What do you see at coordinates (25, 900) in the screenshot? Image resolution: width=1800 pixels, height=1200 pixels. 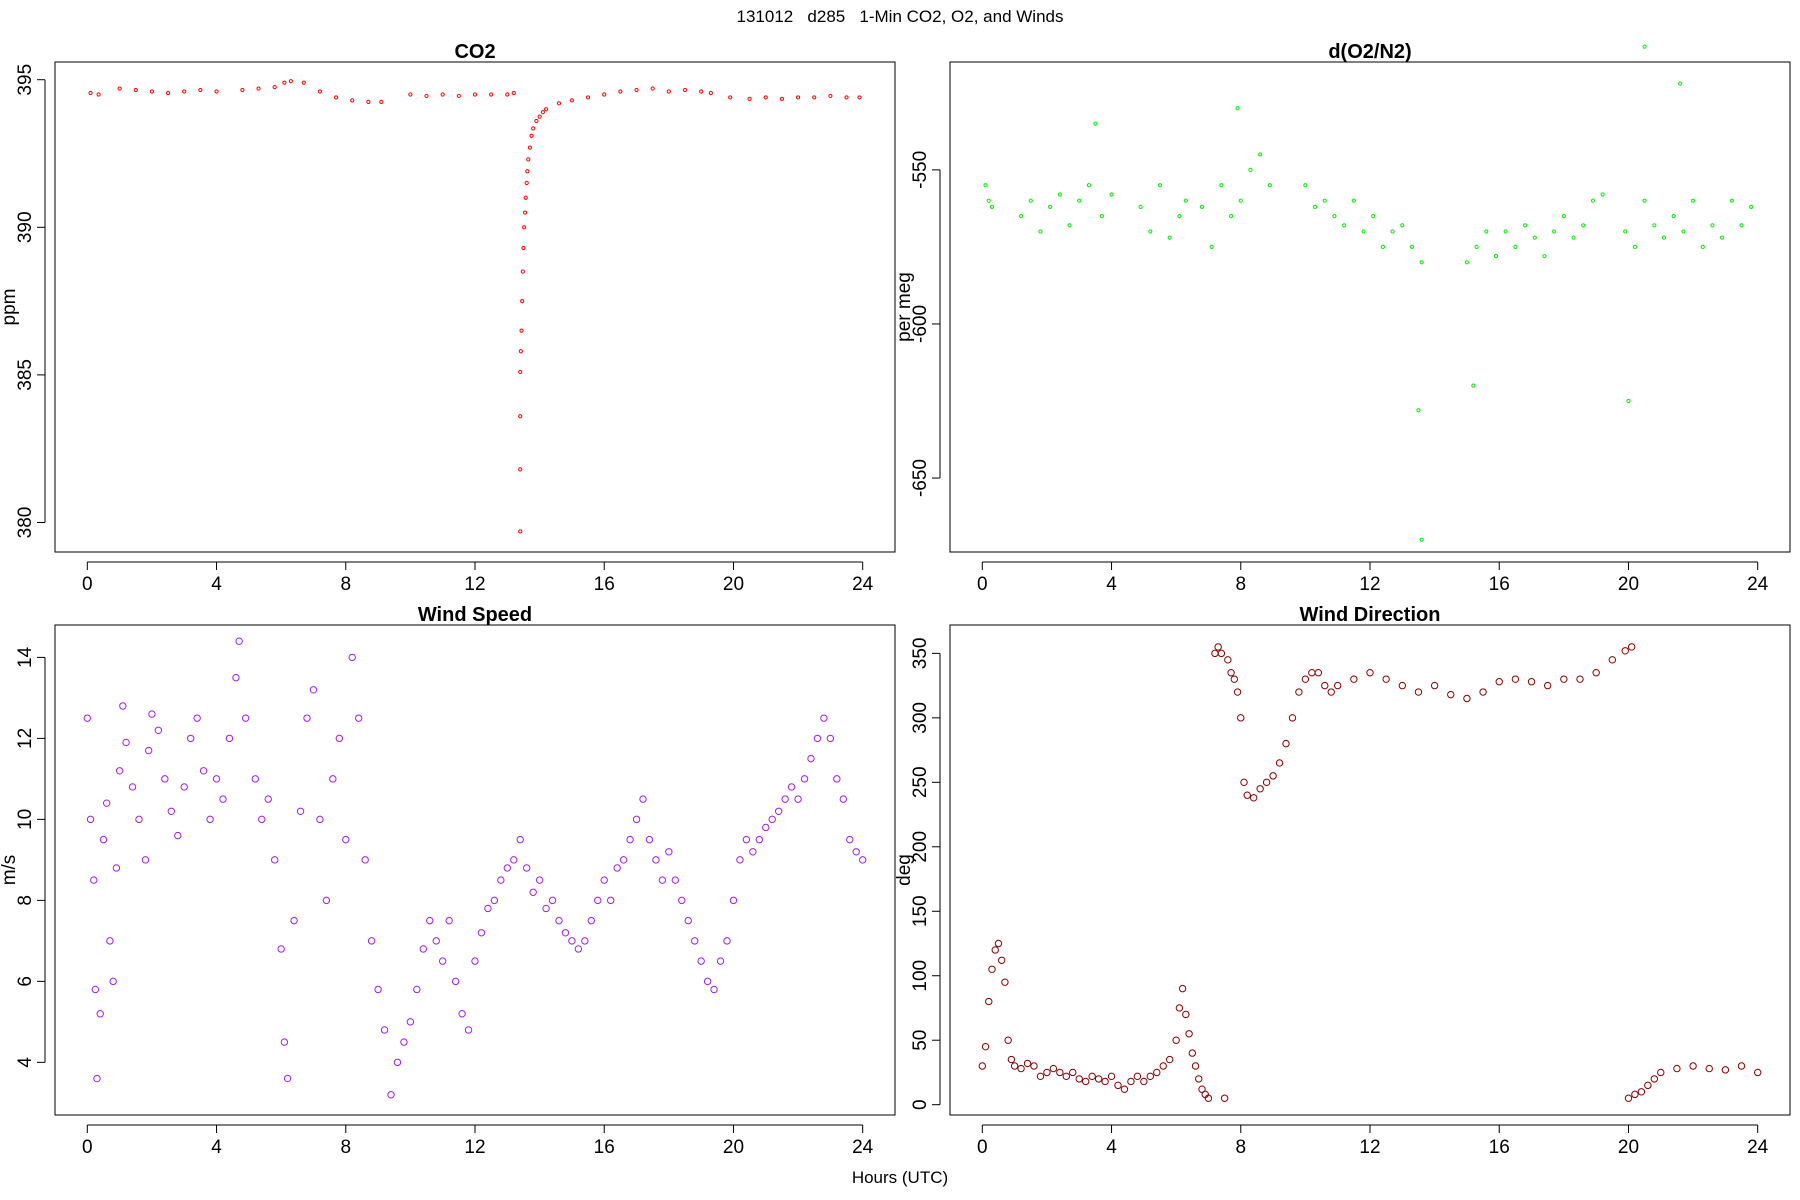 I see `y-tick-label: 8` at bounding box center [25, 900].